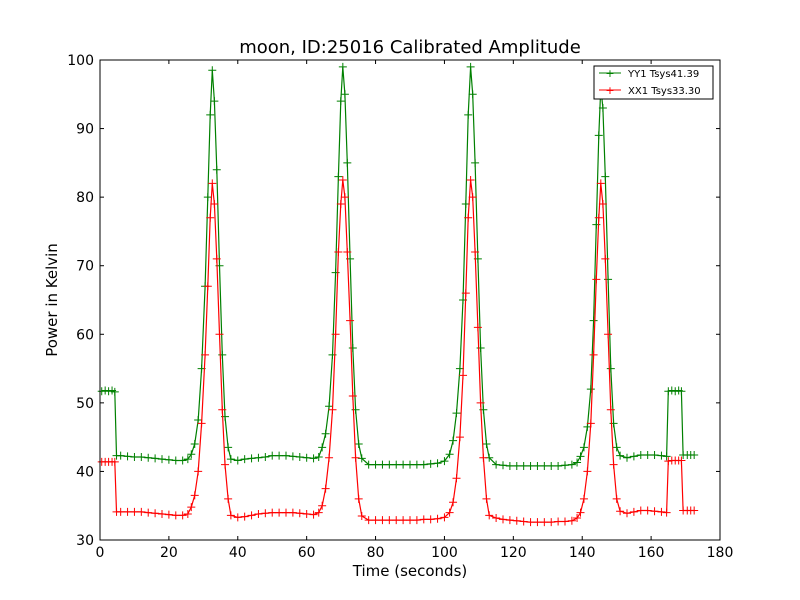 The width and height of the screenshot is (800, 600). I want to click on x-tick-label: 180, so click(720, 553).